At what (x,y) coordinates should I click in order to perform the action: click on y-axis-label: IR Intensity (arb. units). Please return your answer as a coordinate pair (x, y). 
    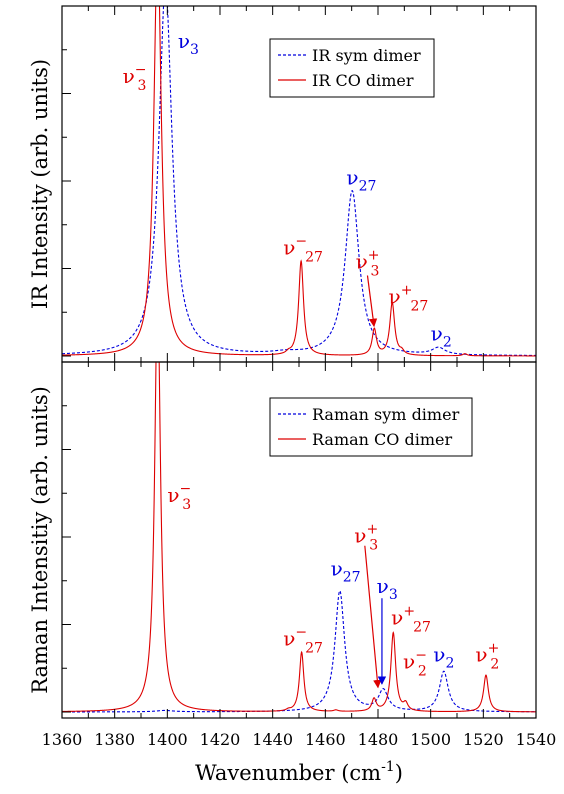
    Looking at the image, I should click on (40, 184).